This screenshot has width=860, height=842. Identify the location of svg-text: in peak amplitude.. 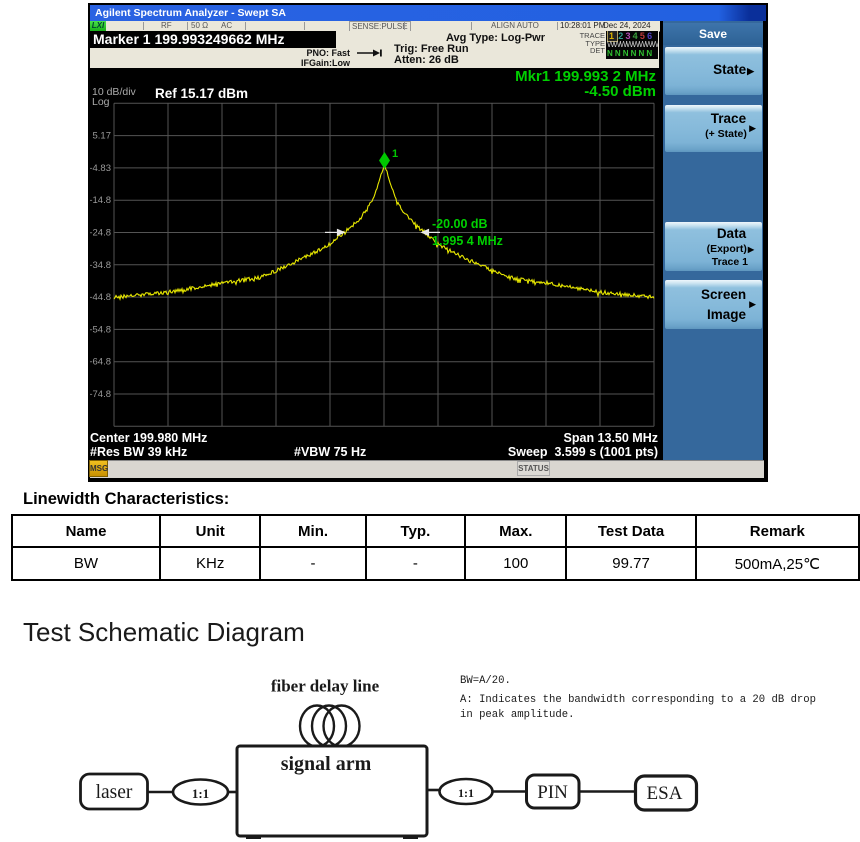
(517, 715).